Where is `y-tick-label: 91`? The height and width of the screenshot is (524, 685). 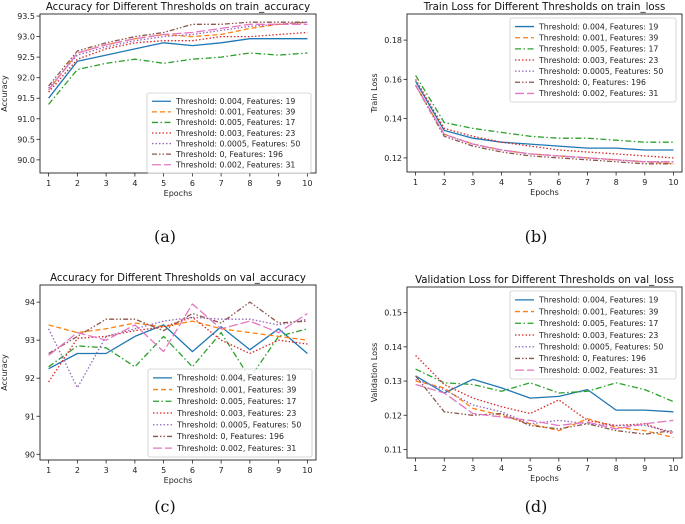
y-tick-label: 91 is located at coordinates (30, 416).